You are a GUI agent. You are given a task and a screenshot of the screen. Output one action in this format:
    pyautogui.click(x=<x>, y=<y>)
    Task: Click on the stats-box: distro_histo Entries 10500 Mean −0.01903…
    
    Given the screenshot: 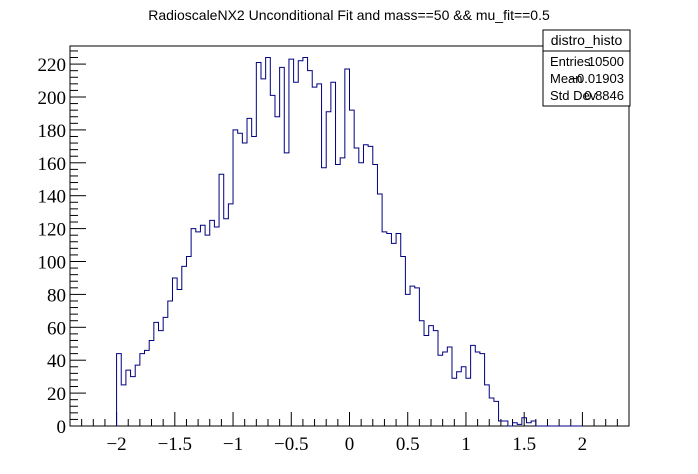 What is the action you would take?
    pyautogui.click(x=586, y=68)
    